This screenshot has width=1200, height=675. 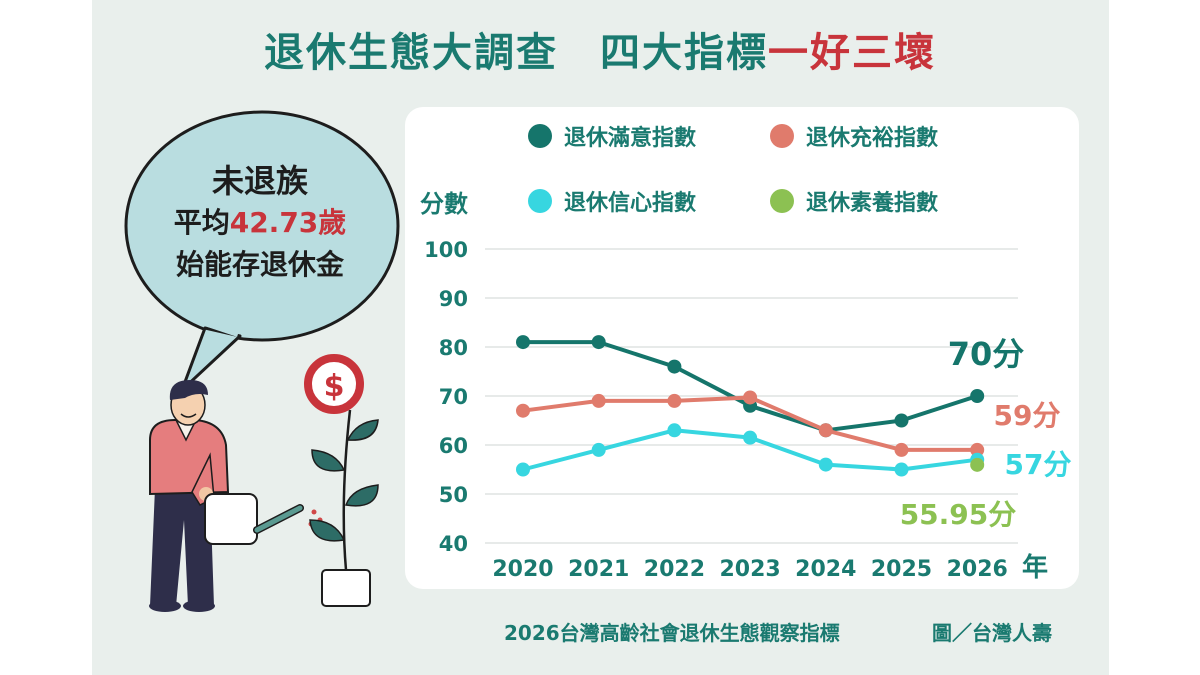 What do you see at coordinates (522, 569) in the screenshot?
I see `x-tick-label: 2020` at bounding box center [522, 569].